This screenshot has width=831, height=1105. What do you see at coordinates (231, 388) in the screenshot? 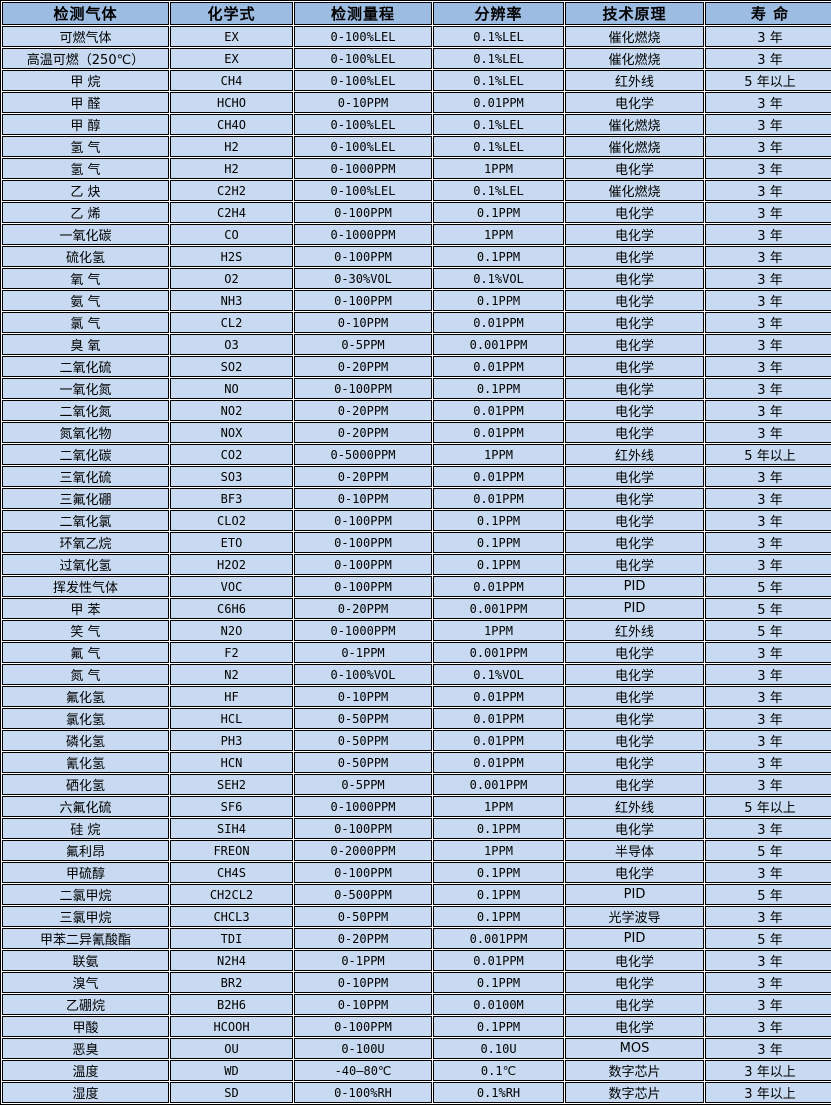
I see `formula-cell: NO` at bounding box center [231, 388].